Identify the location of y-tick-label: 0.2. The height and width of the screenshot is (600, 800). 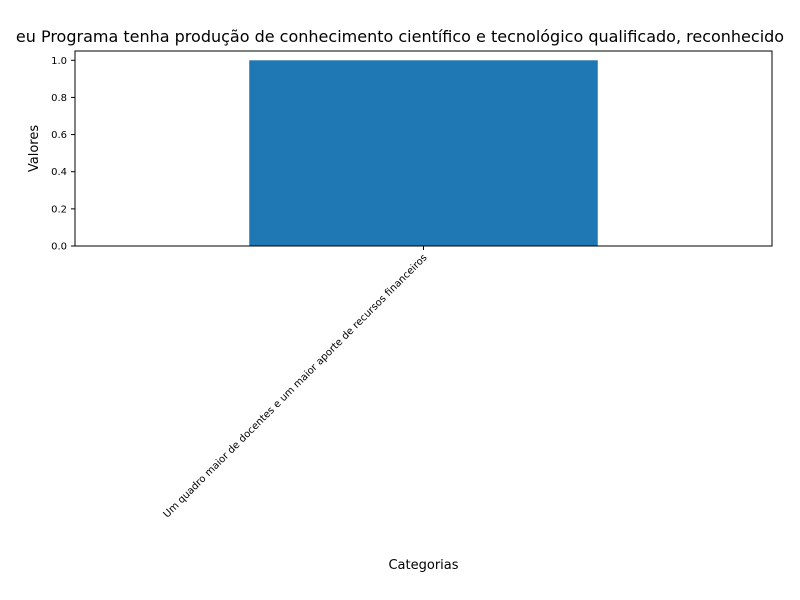
(59, 209).